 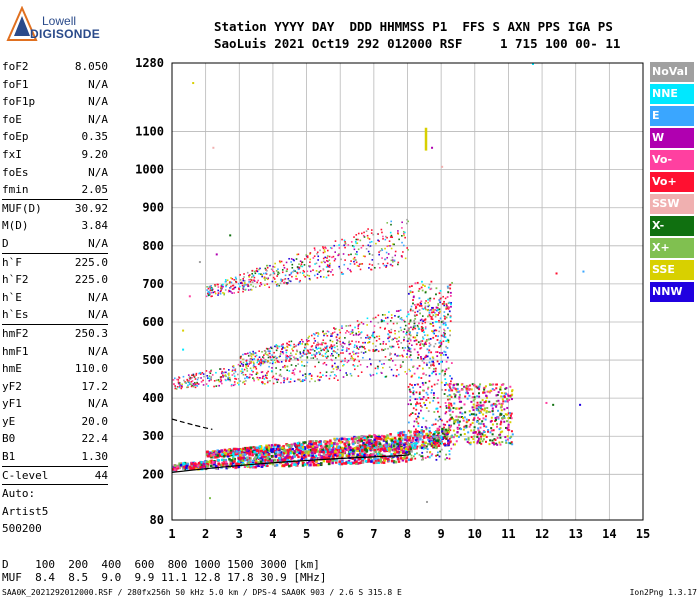 I want to click on param-row-foes: foEs N/A, so click(x=55, y=173).